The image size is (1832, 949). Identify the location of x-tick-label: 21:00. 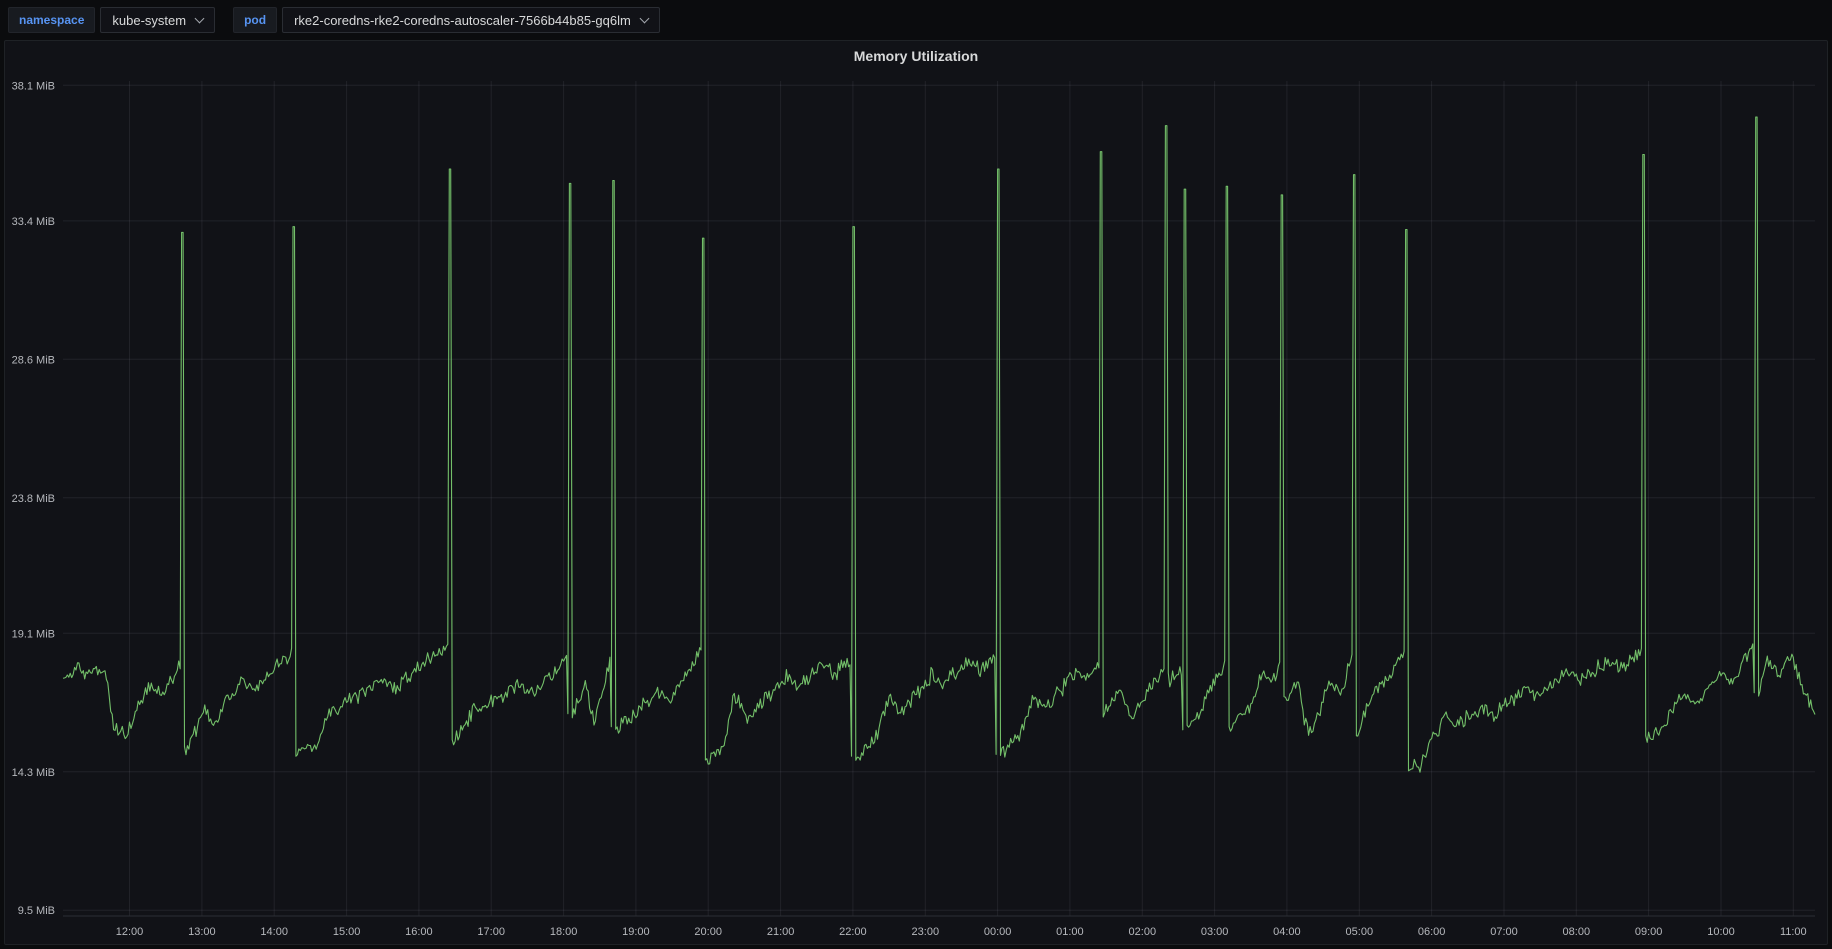
(781, 932).